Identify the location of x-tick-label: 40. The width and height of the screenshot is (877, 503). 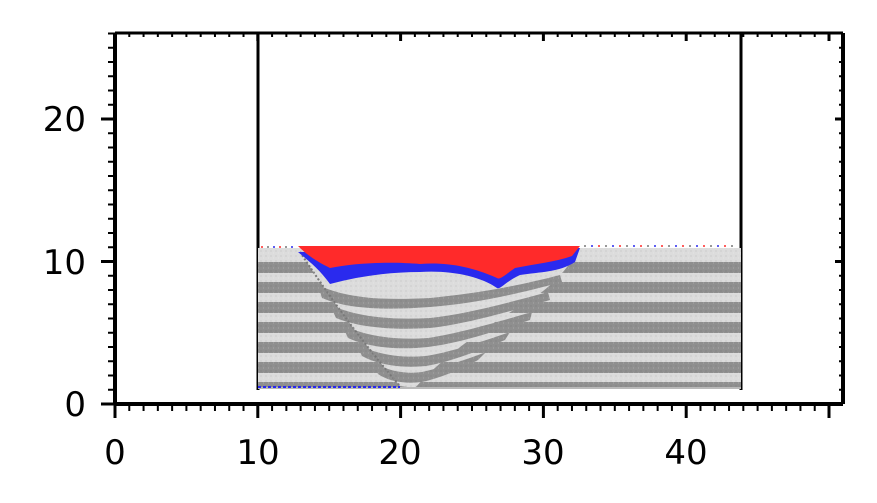
(685, 453).